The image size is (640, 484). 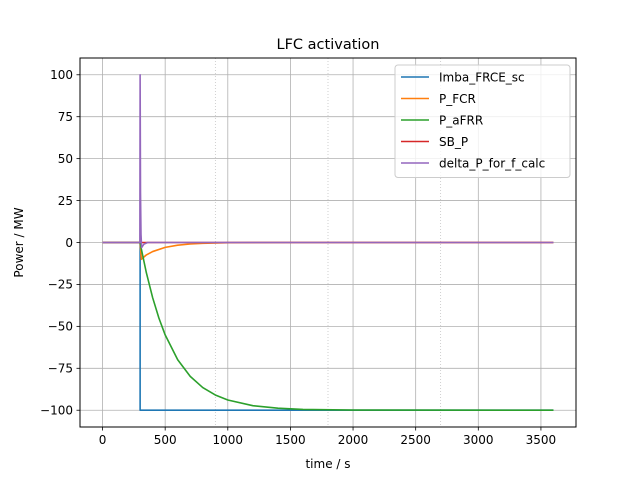 I want to click on x-tick-label: 500, so click(x=165, y=440).